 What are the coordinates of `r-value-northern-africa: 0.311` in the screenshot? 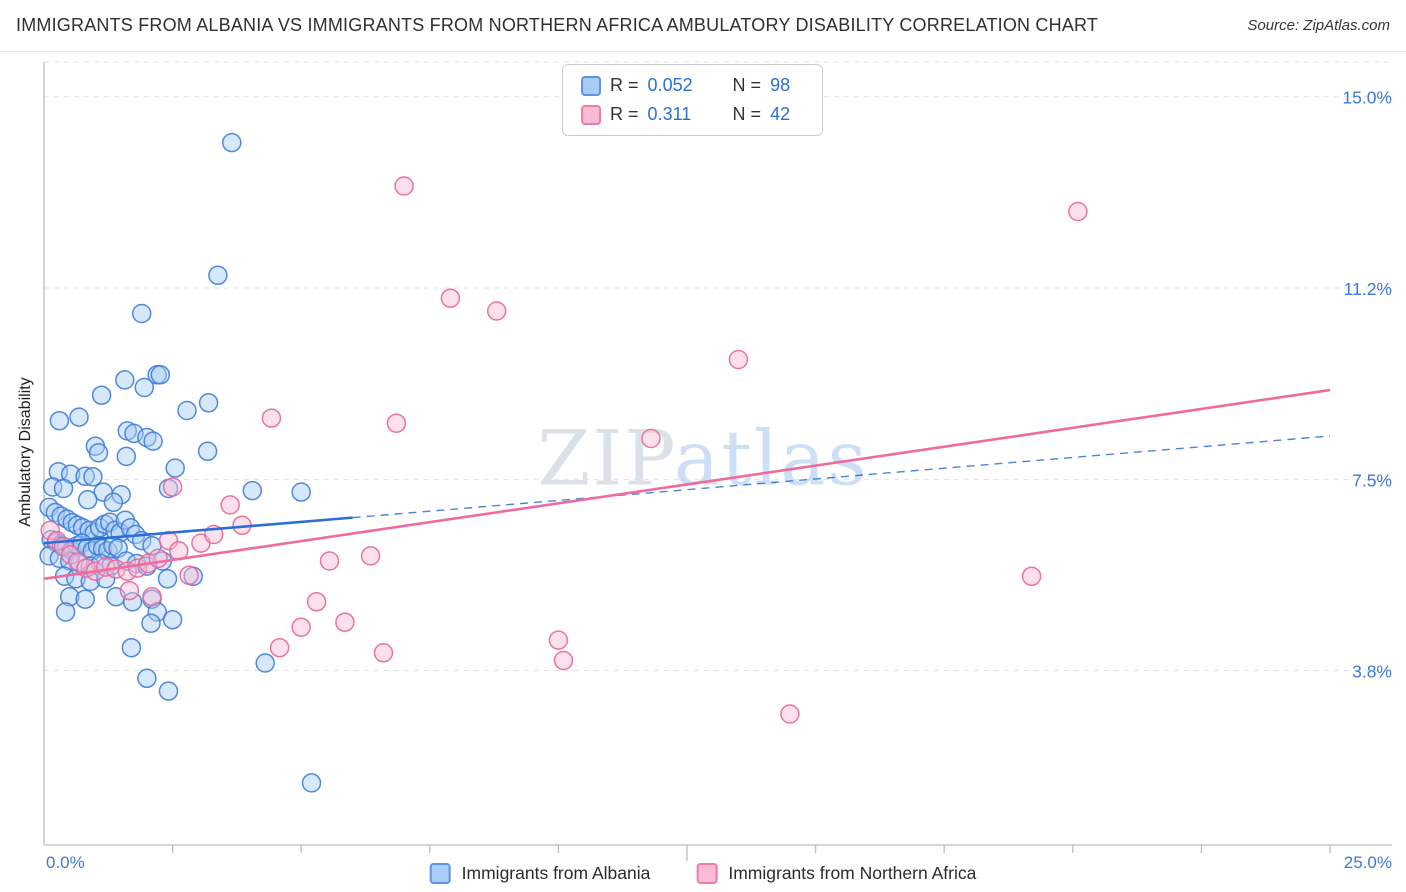 It's located at (669, 114).